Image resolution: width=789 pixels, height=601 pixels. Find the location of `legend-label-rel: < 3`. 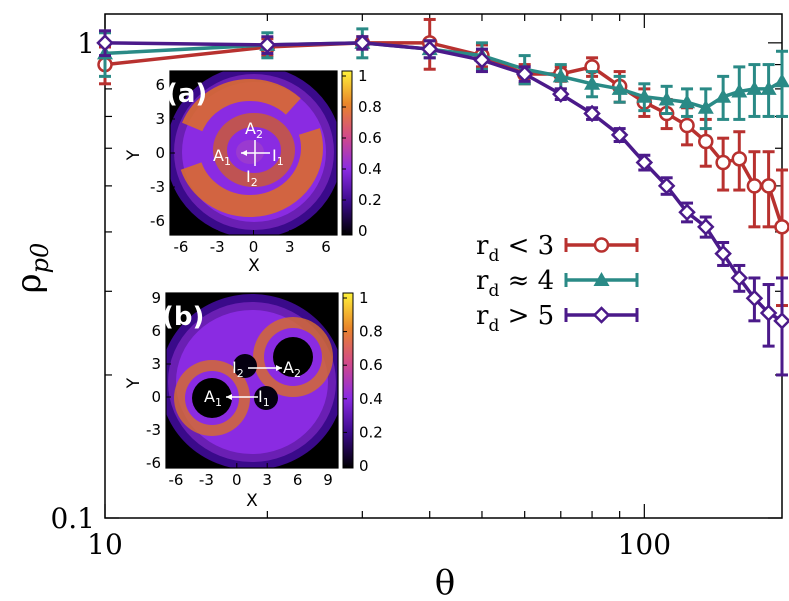

legend-label-rel: < 3 is located at coordinates (526, 246).